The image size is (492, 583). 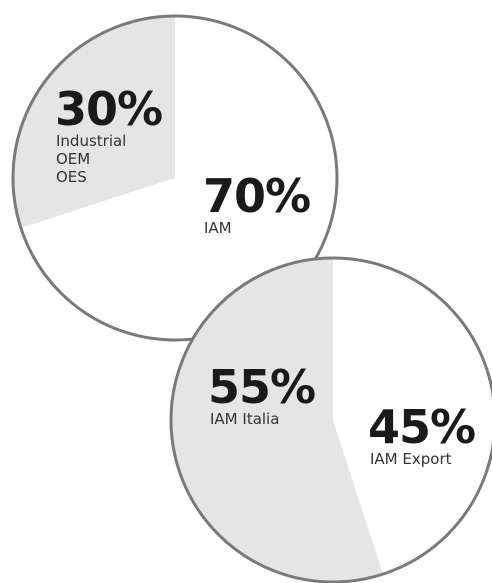 What do you see at coordinates (244, 419) in the screenshot?
I see `slice-category-label: IAM Italia` at bounding box center [244, 419].